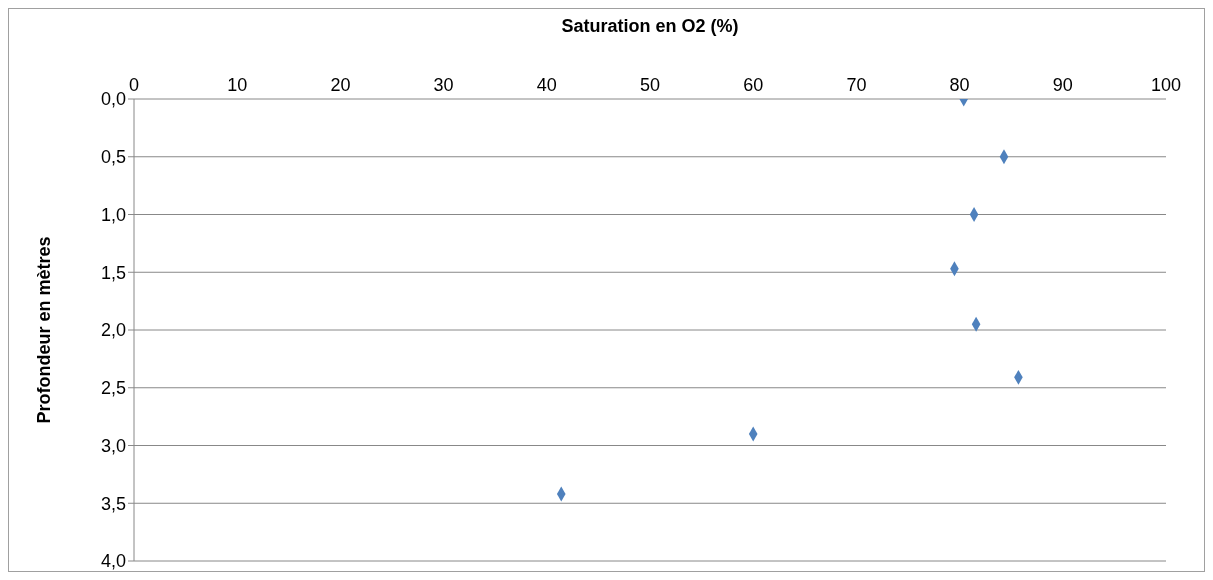  What do you see at coordinates (340, 85) in the screenshot?
I see `x-tick-label: 20` at bounding box center [340, 85].